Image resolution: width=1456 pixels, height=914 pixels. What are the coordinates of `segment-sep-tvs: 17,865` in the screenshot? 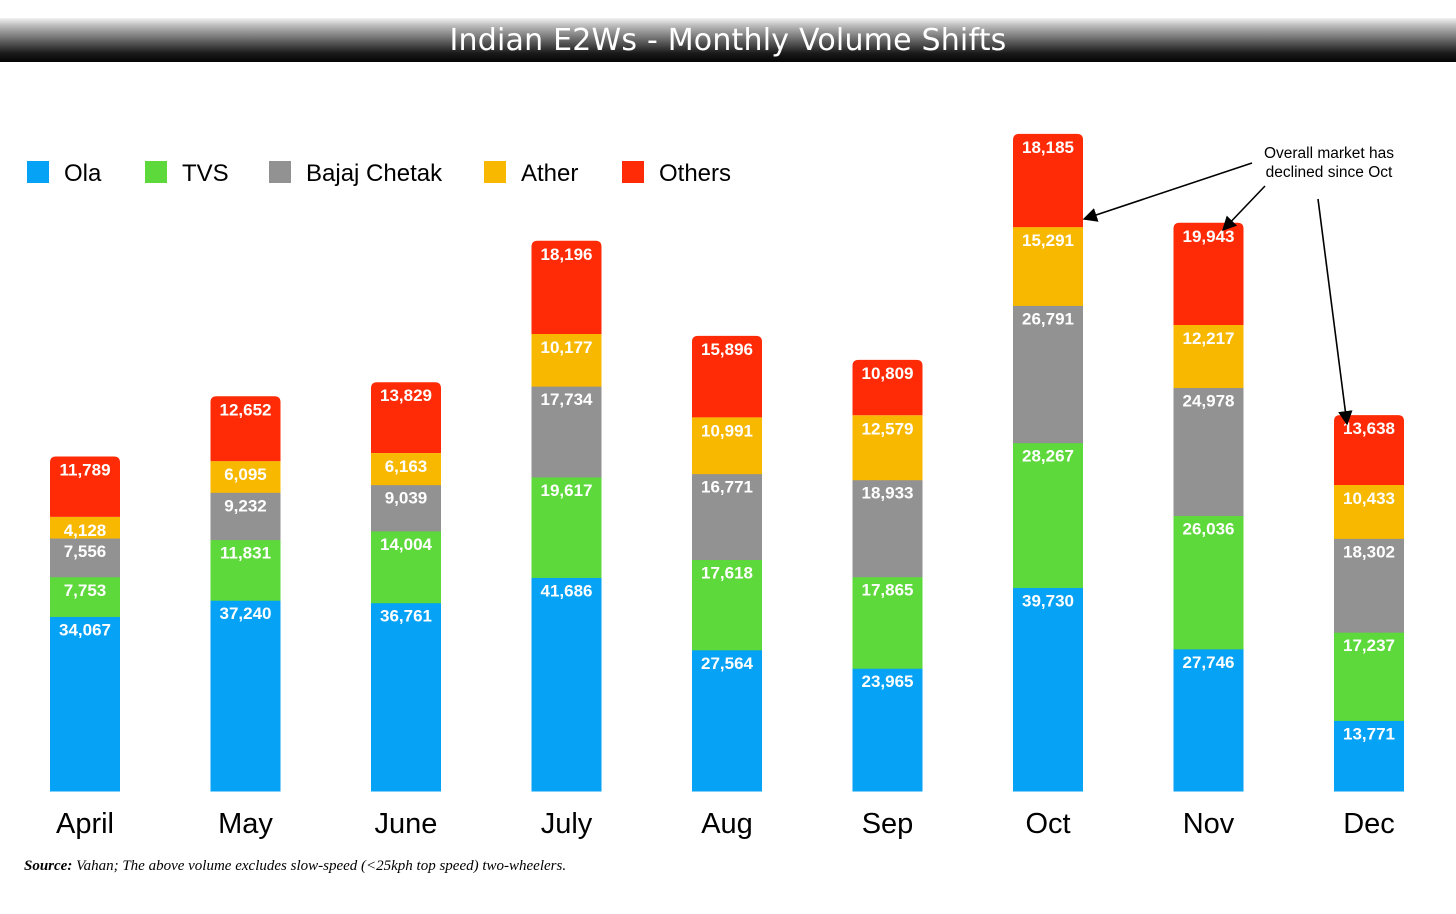 It's located at (887, 622).